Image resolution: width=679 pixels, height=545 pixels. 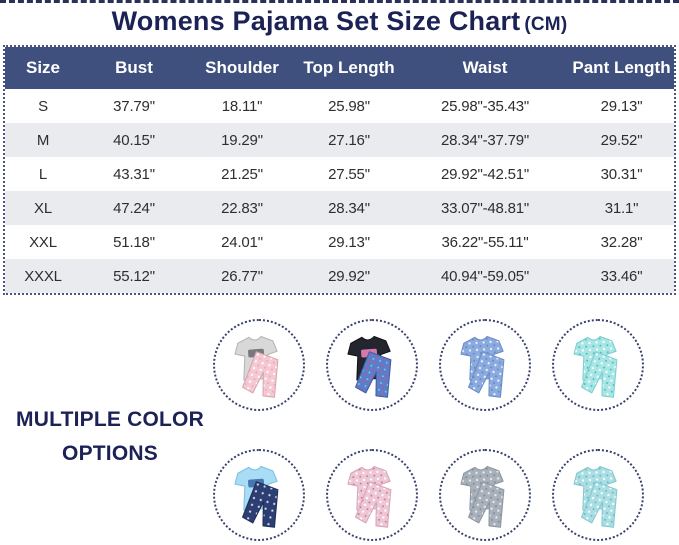 I want to click on page-title-unit: (CM), so click(x=546, y=24).